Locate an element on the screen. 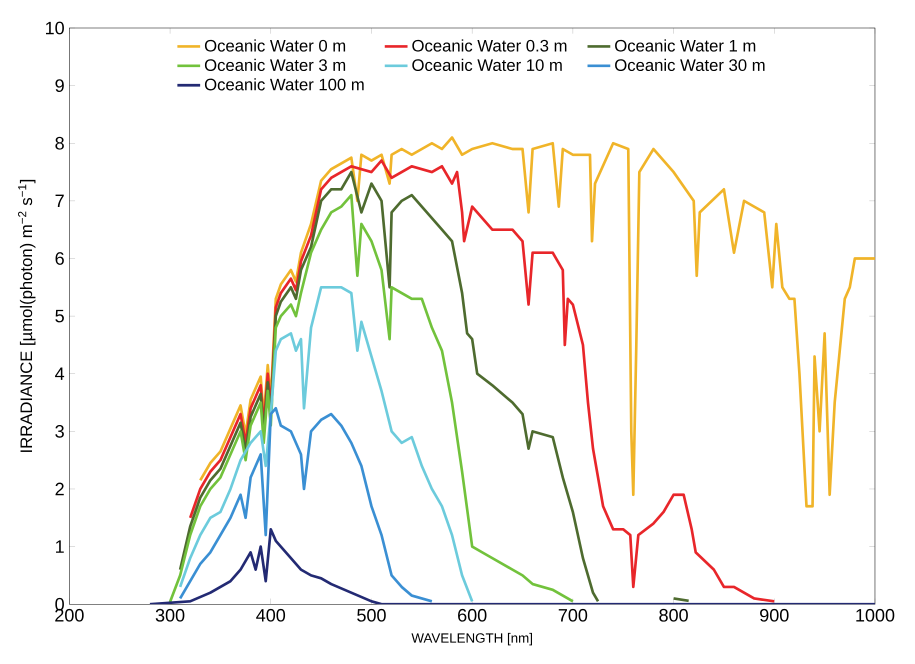 This screenshot has height=664, width=915. x-tick-label: 900 is located at coordinates (774, 615).